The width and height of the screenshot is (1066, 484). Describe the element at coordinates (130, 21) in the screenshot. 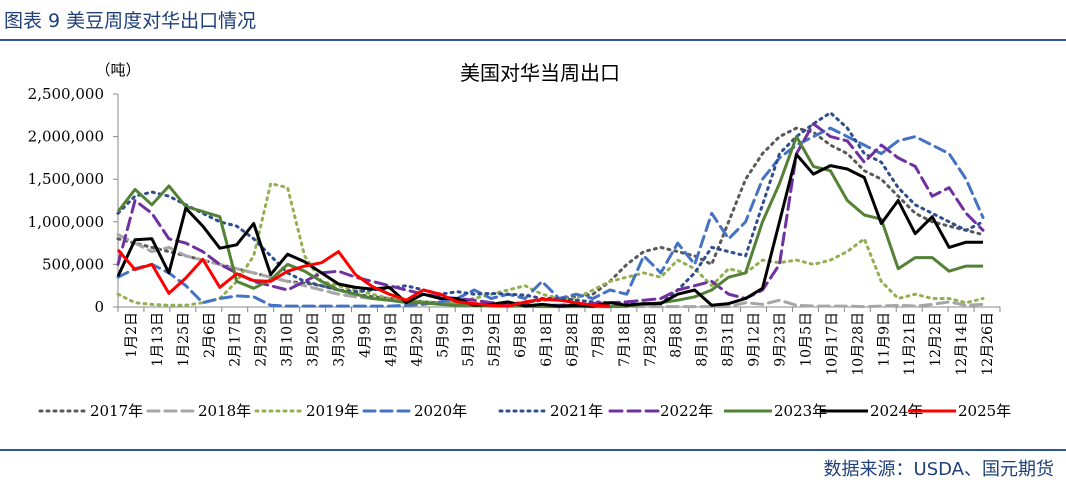

I see `figure-title: 图表 9 美豆周度对华出口情况` at that location.